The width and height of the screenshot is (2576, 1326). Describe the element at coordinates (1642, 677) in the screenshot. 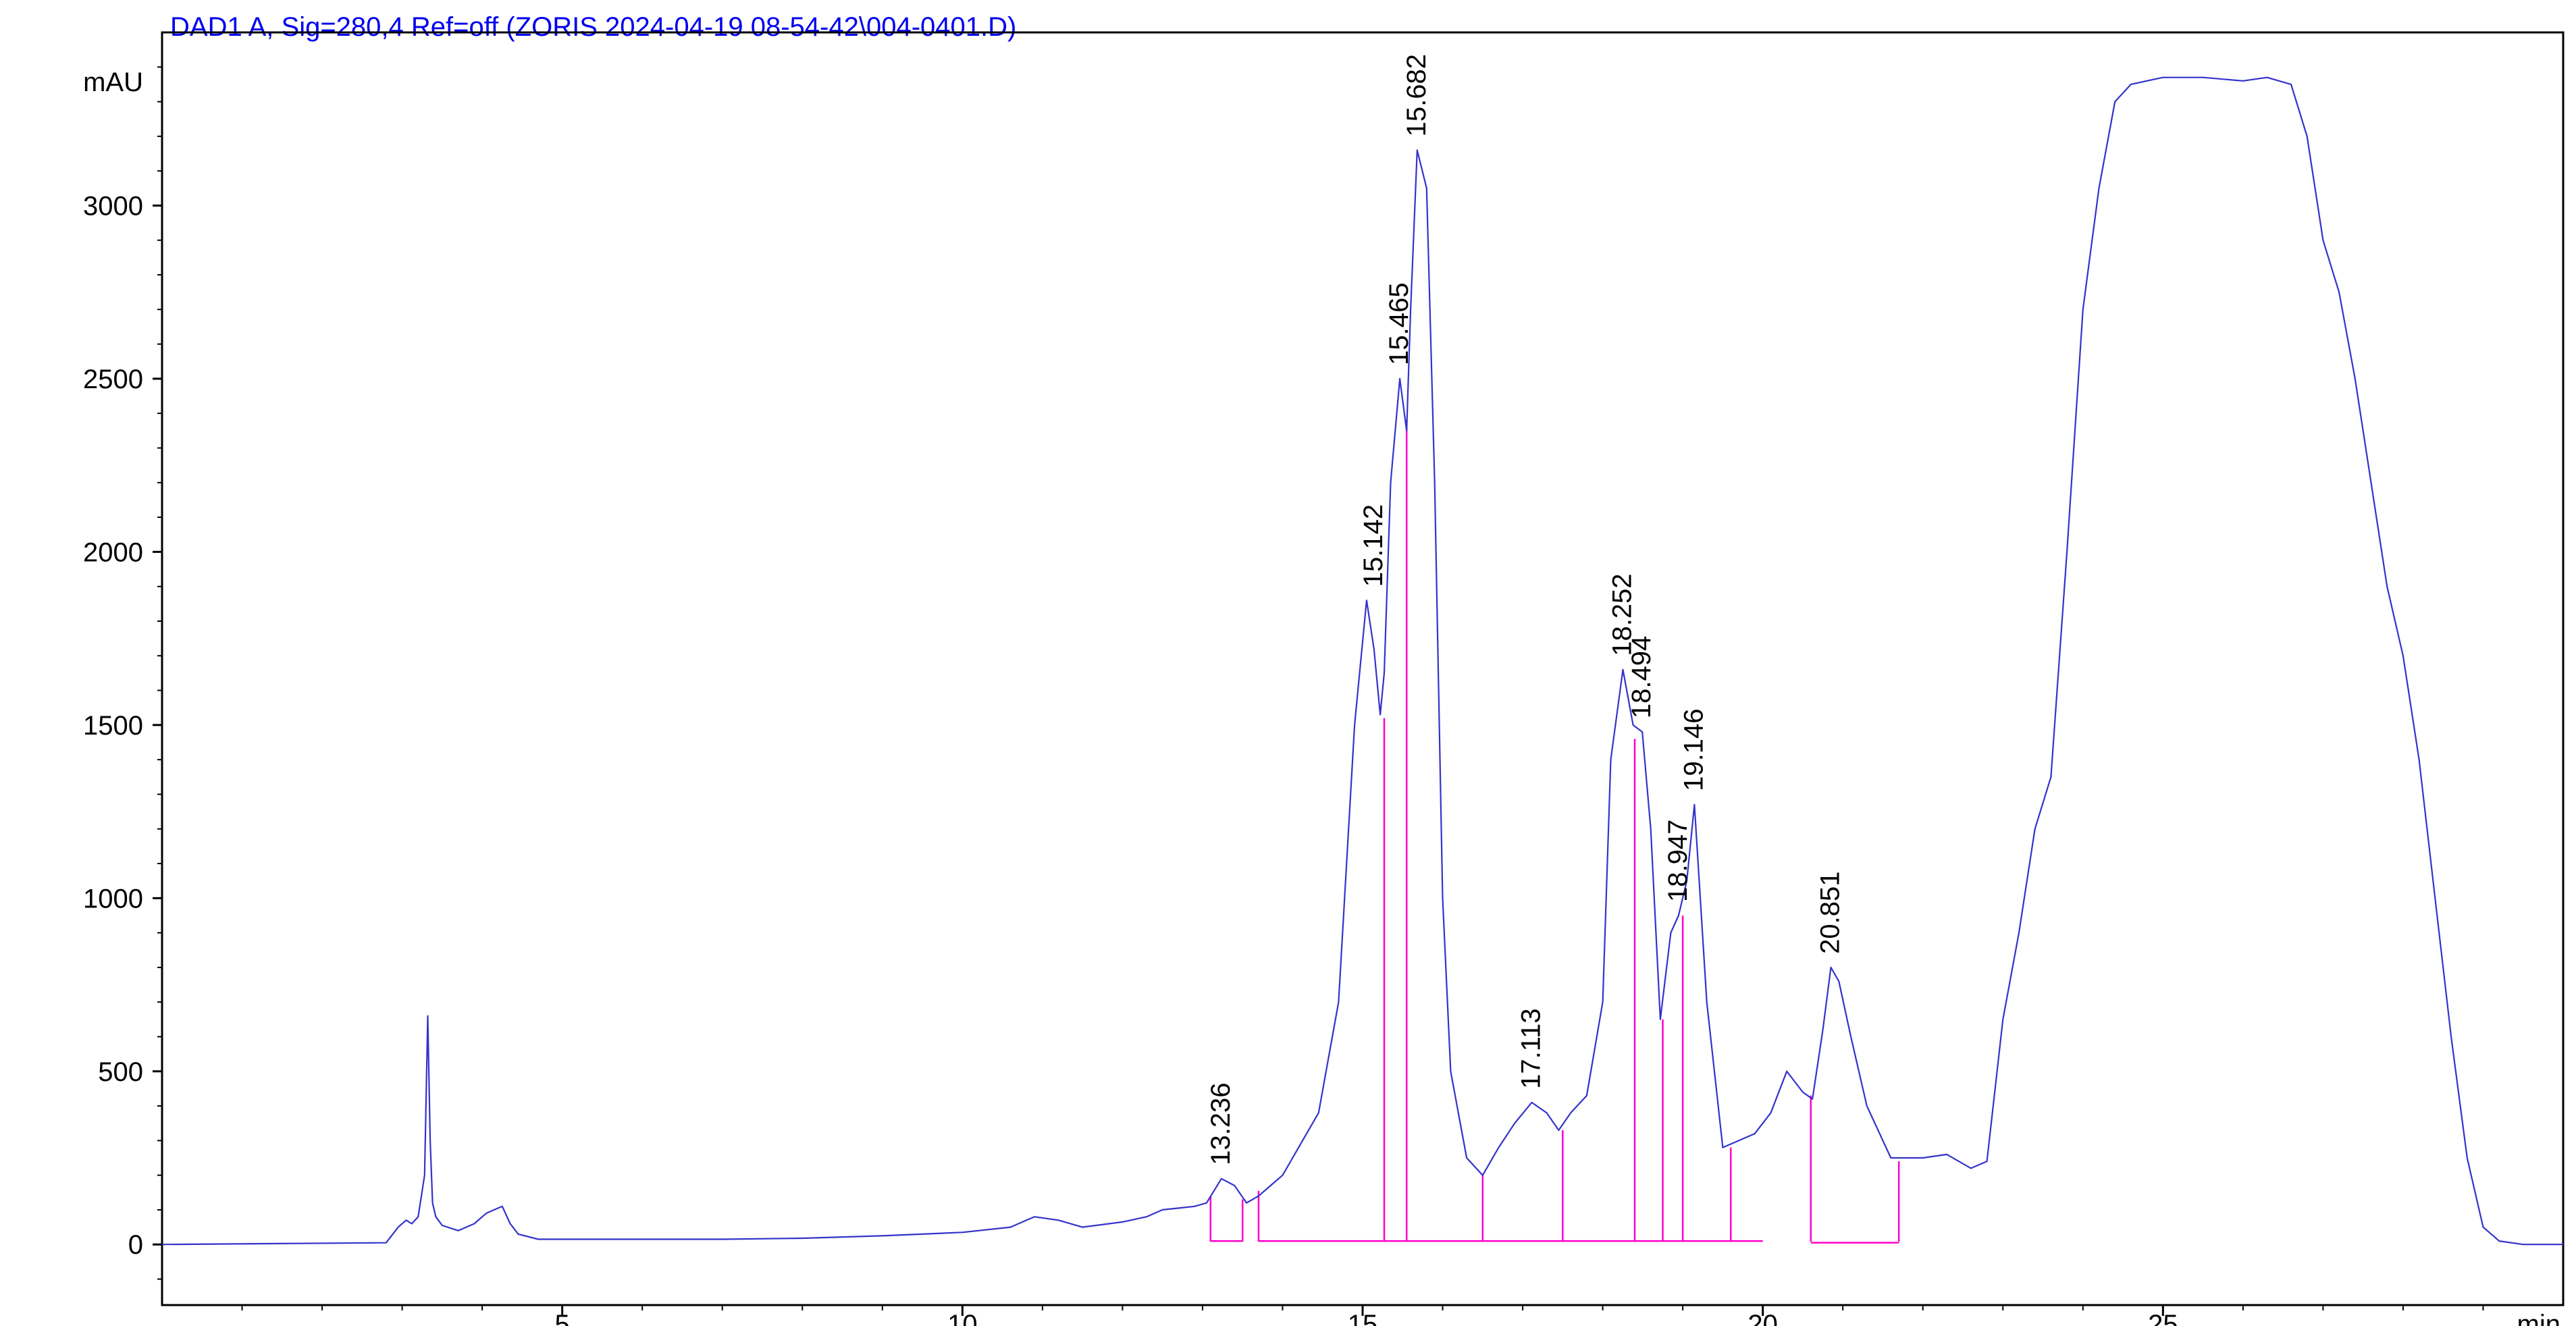

I see `peak-label: 18.494` at that location.